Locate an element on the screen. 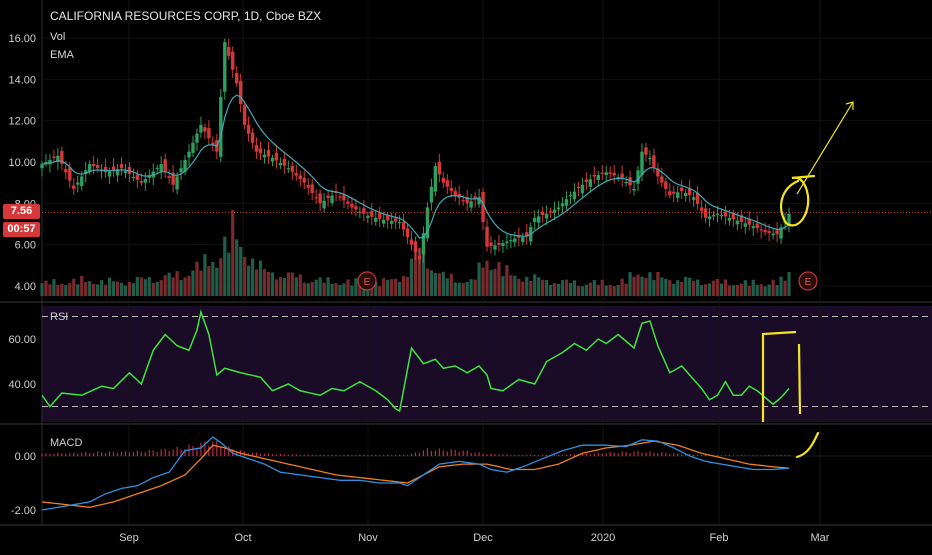  macd-line is located at coordinates (415, 473).